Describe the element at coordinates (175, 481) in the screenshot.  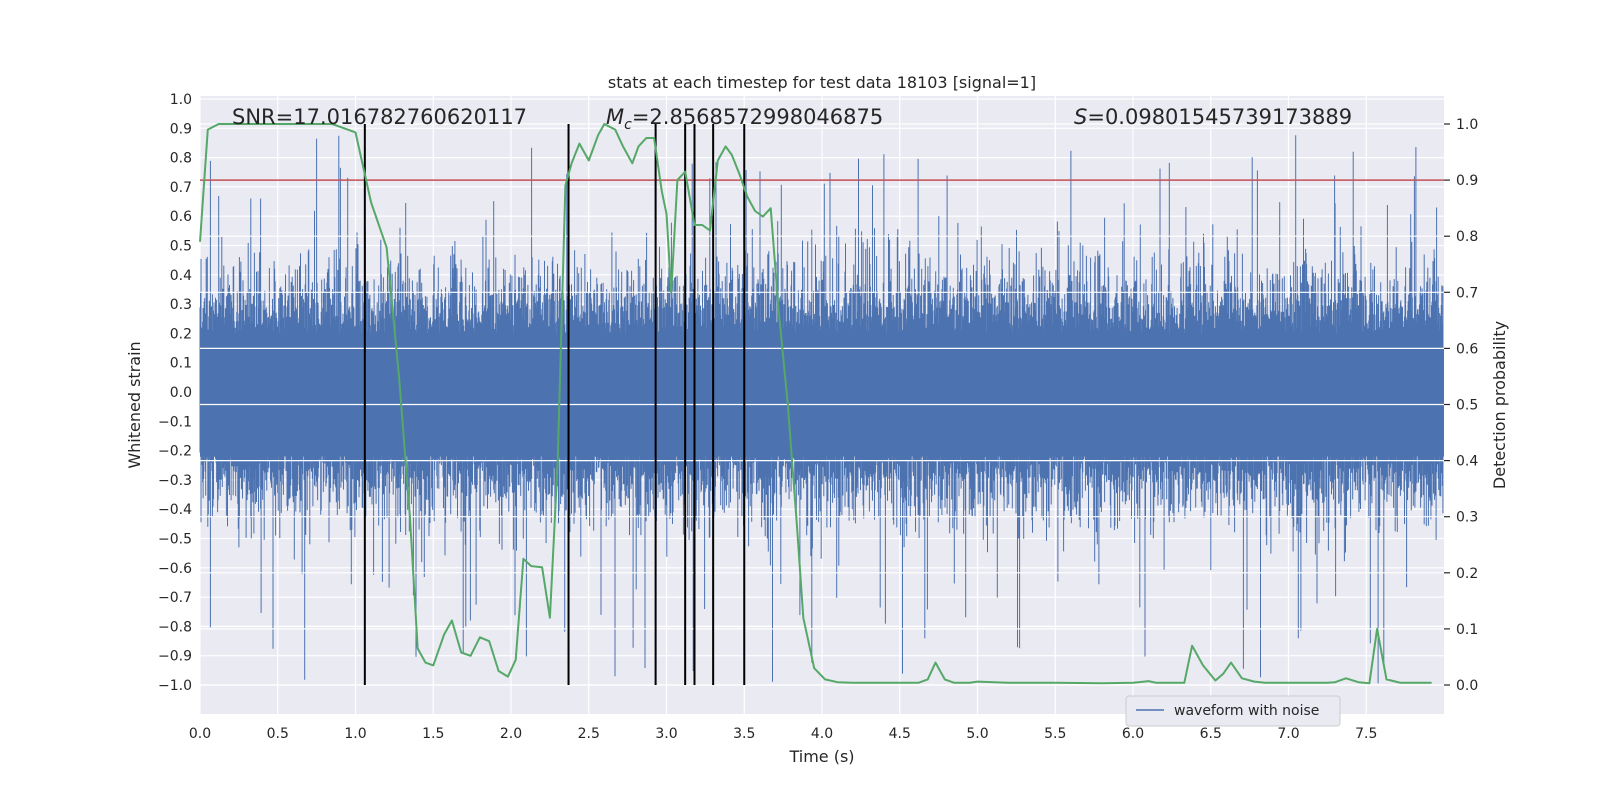
I see `y-tick-label: −0.3` at that location.